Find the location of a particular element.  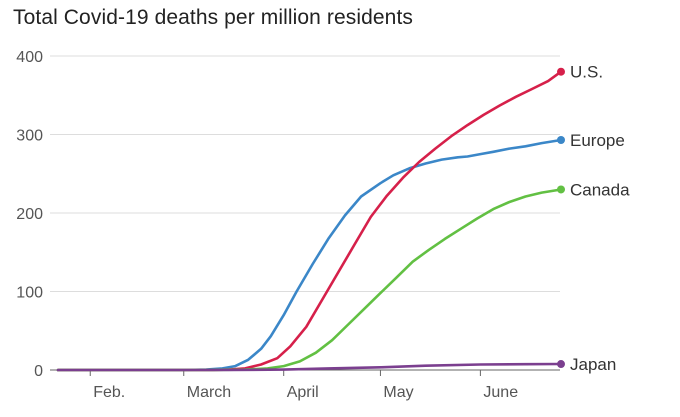

y-tick-label-0: 0 is located at coordinates (38, 371).